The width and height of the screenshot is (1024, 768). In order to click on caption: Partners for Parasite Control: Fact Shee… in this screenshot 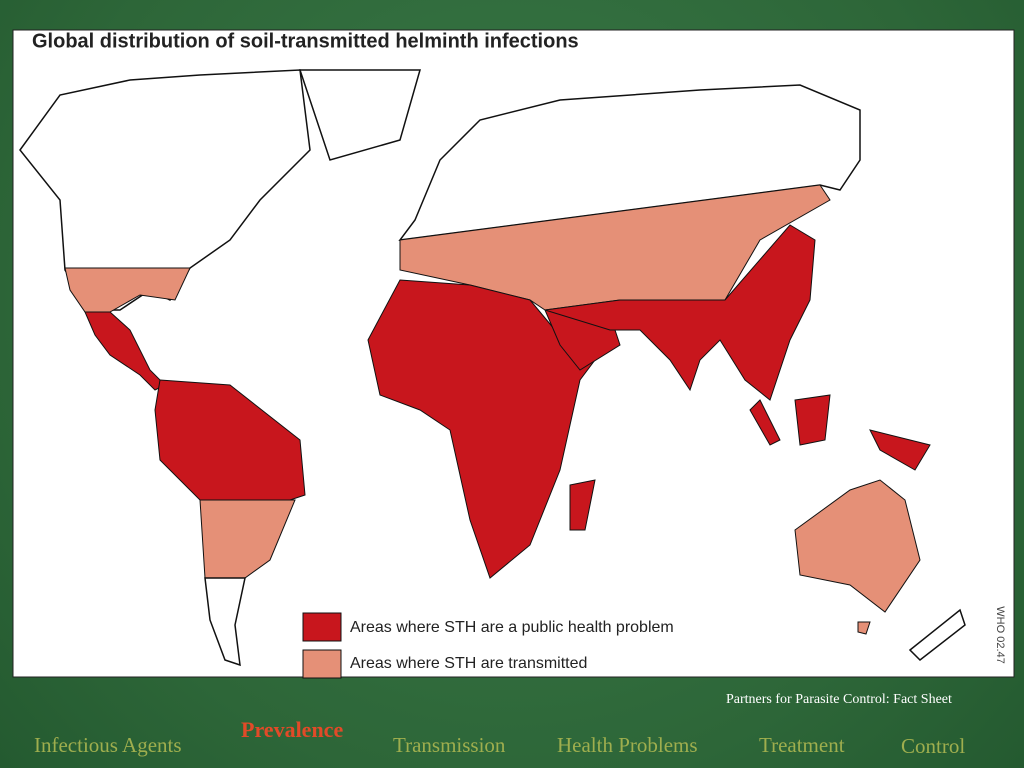, I will do `click(839, 699)`.